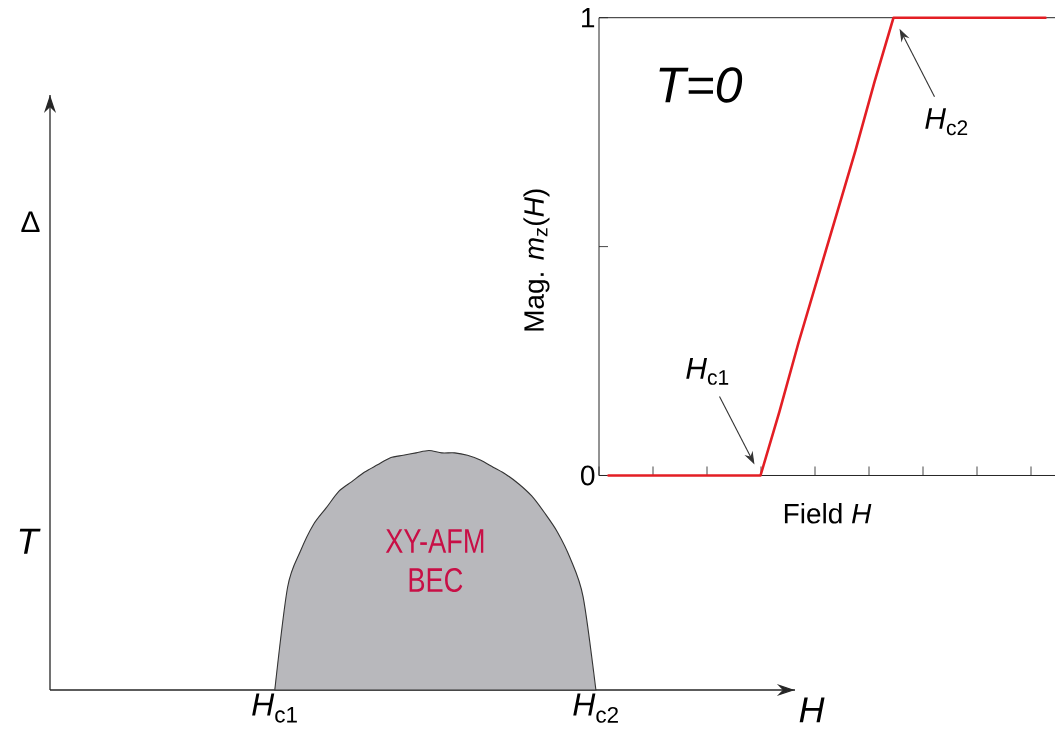 This screenshot has height=749, width=1055. What do you see at coordinates (30, 541) in the screenshot?
I see `y-axis-title: T` at bounding box center [30, 541].